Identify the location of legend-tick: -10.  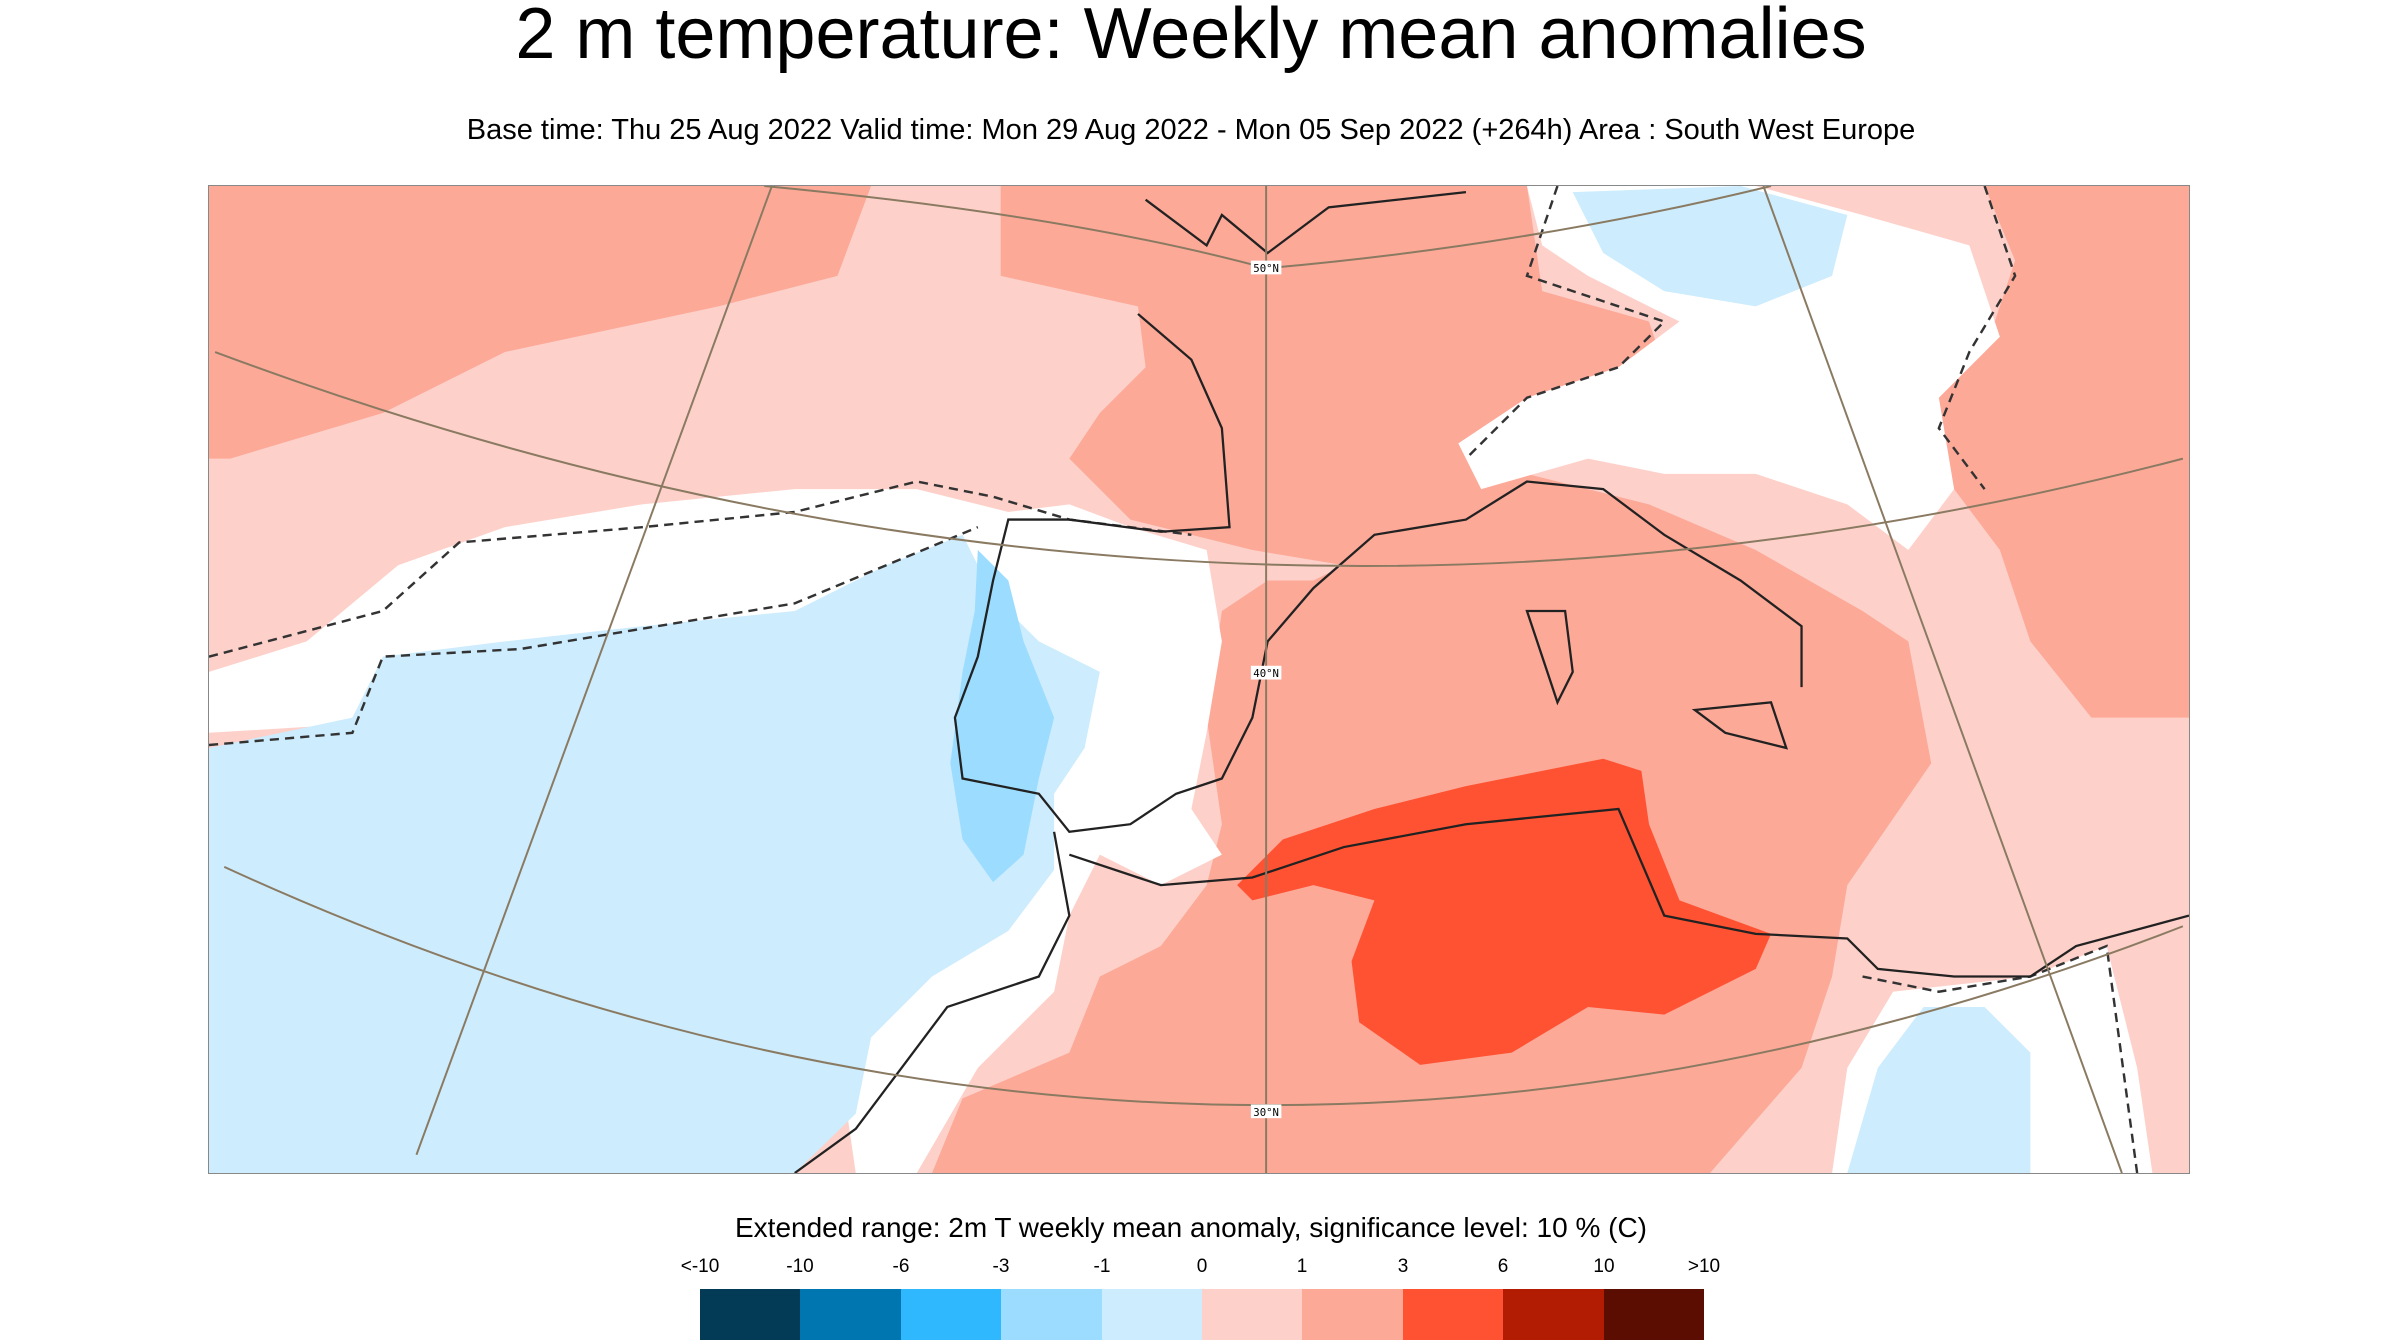
(800, 1266).